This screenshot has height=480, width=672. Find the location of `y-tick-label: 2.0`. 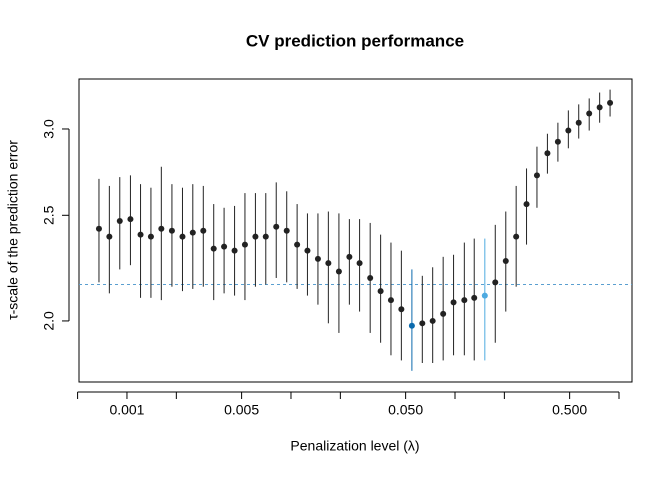

y-tick-label: 2.0 is located at coordinates (49, 321).